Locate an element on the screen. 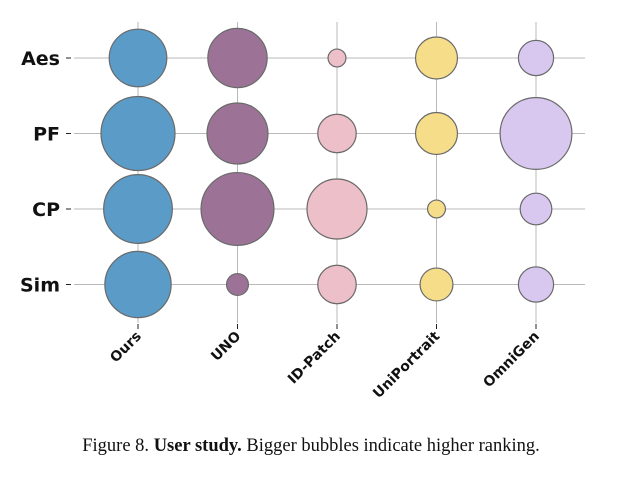 The width and height of the screenshot is (622, 480). y-label-pf: PF is located at coordinates (46, 135).